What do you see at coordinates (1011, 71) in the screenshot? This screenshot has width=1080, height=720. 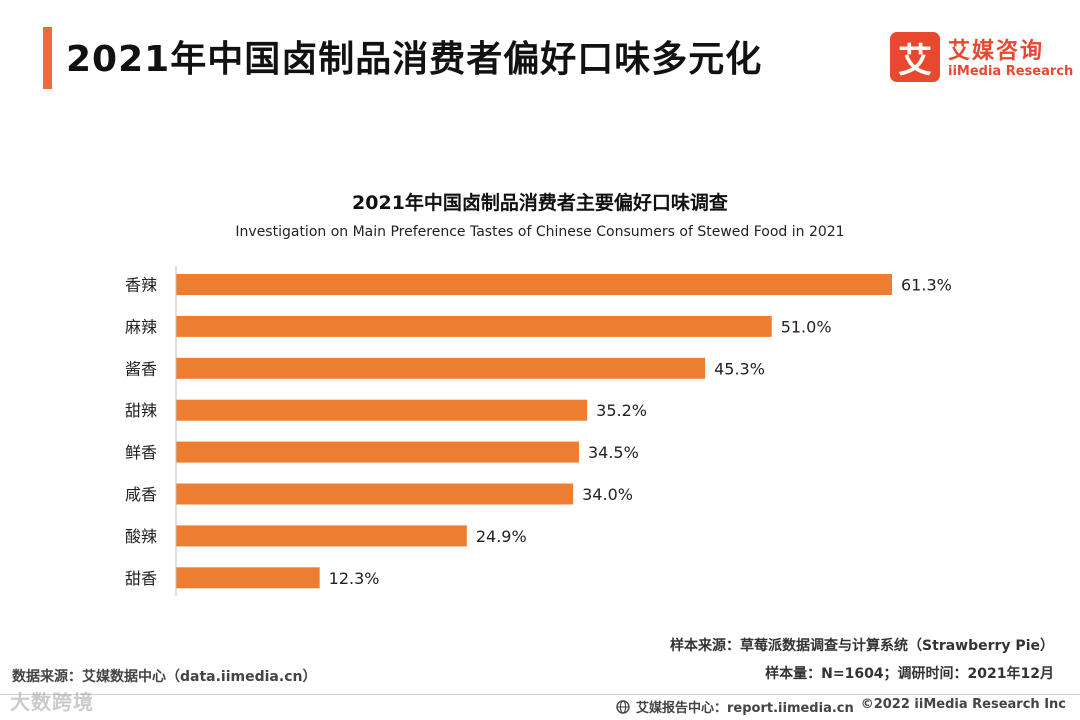 I see `logo-name-en: iiMedia Research` at bounding box center [1011, 71].